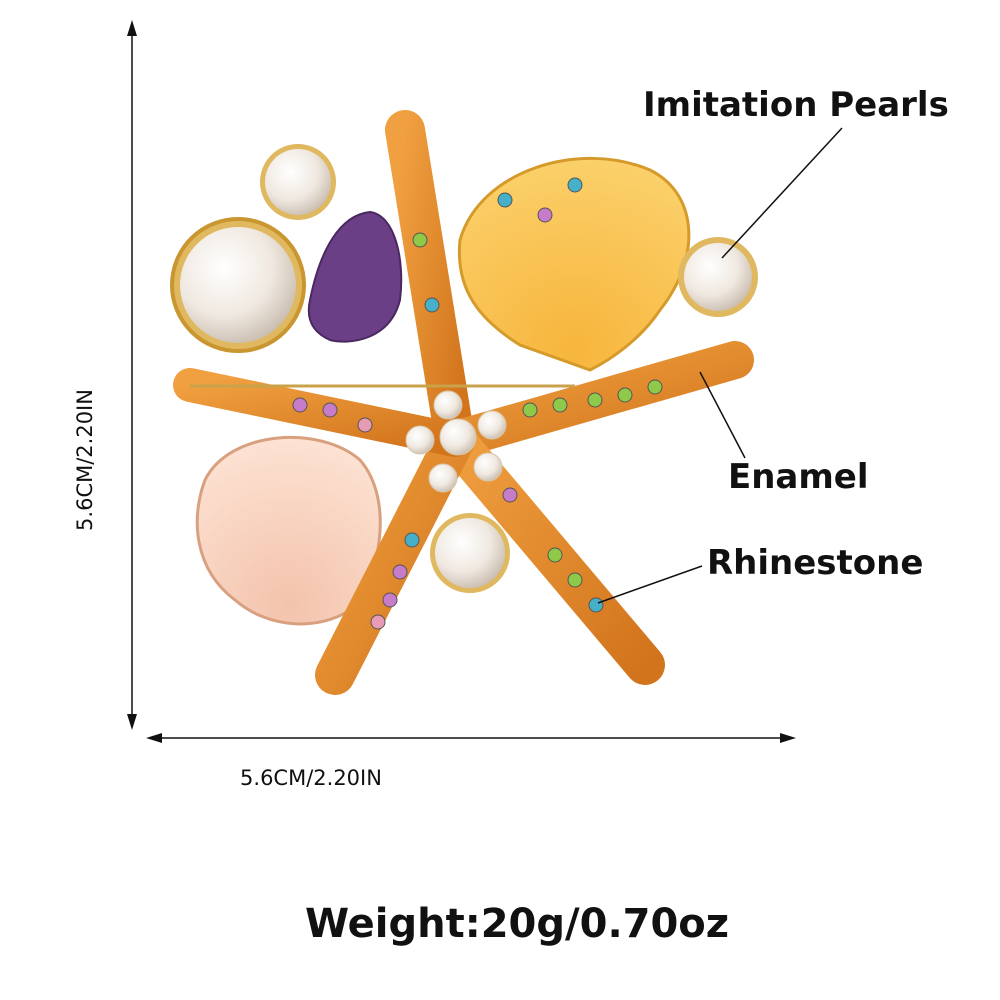 The width and height of the screenshot is (1000, 1000). I want to click on callout-label: Enamel, so click(798, 477).